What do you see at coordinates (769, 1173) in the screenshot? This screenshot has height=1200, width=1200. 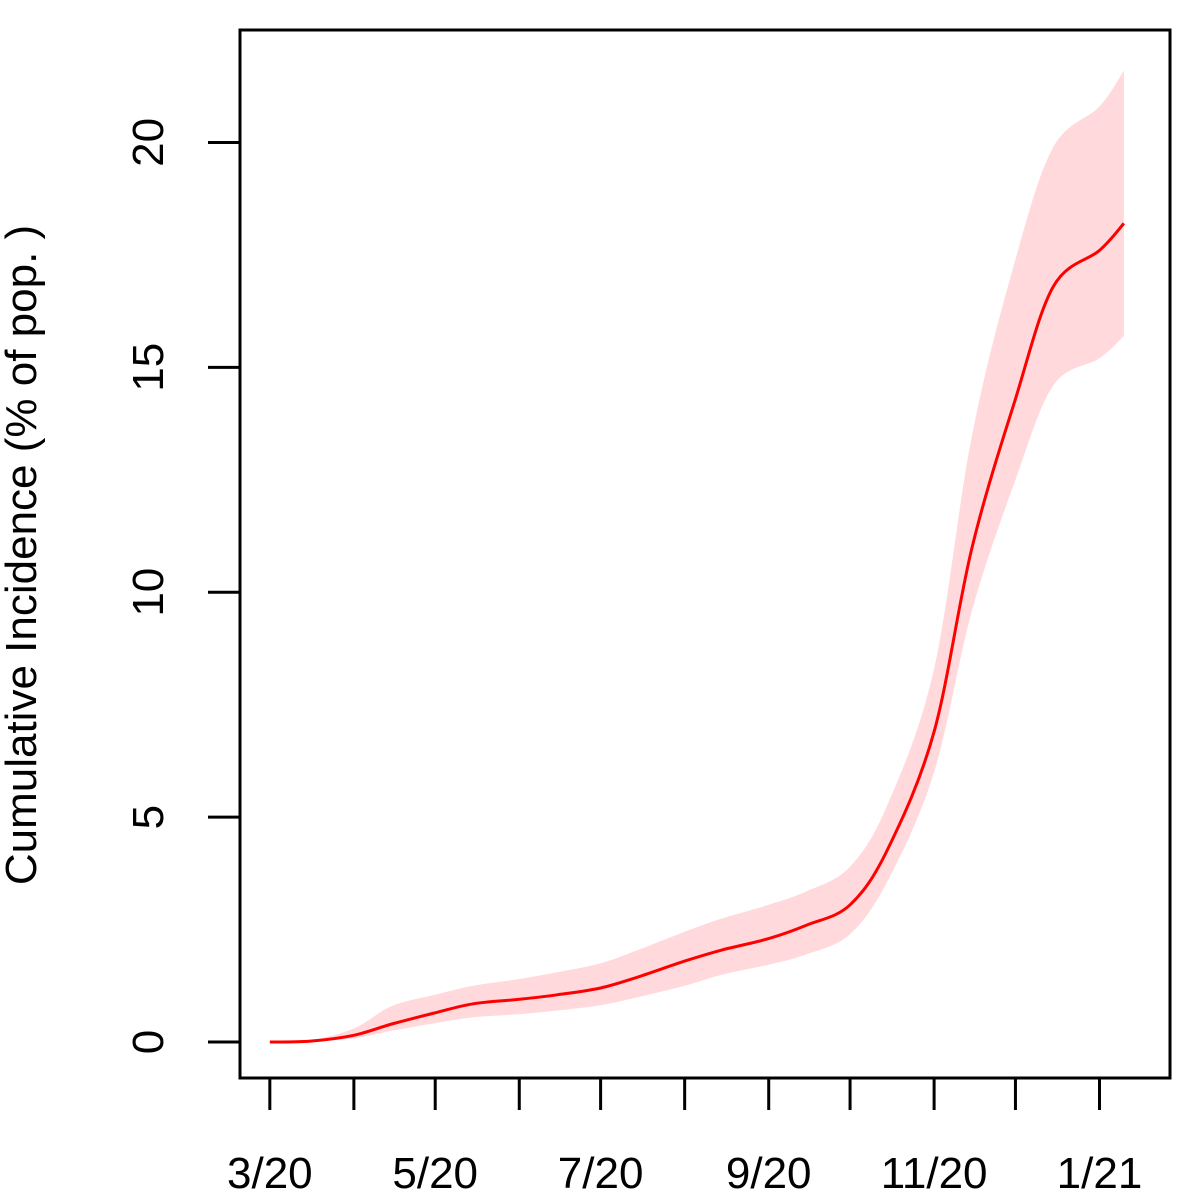 I see `x-tick-label: 9/20` at bounding box center [769, 1173].